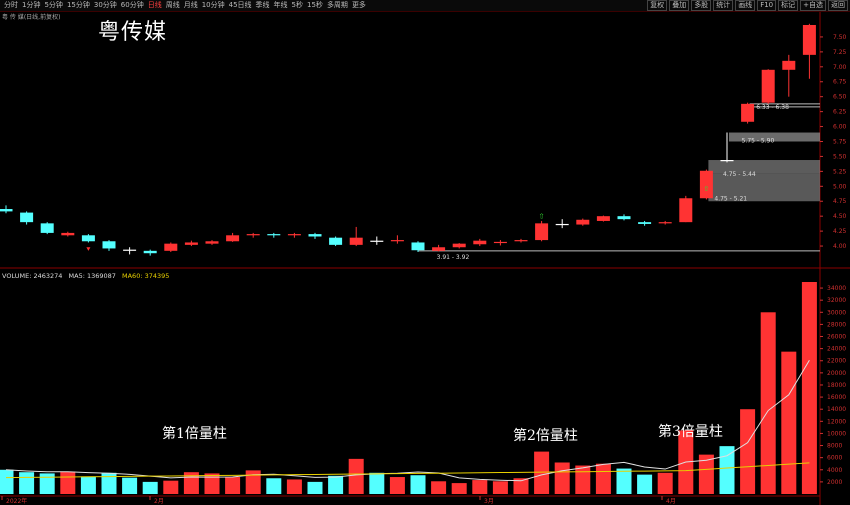 This screenshot has height=505, width=850. Describe the element at coordinates (836, 337) in the screenshot. I see `volume-axis-label-4: 26000` at that location.